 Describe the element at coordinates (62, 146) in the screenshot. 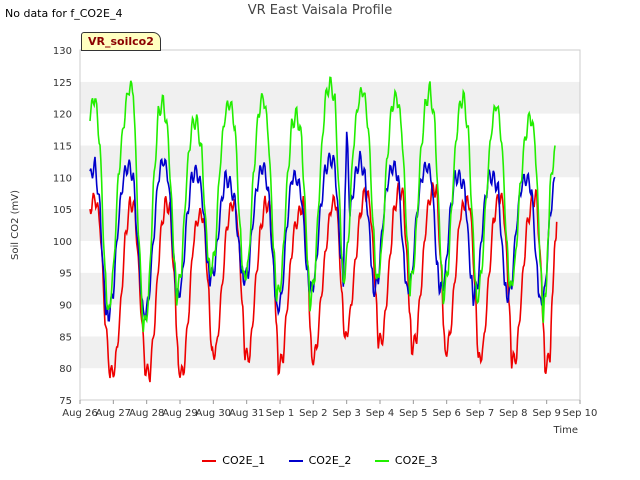

I see `y-tick-label: 115` at that location.